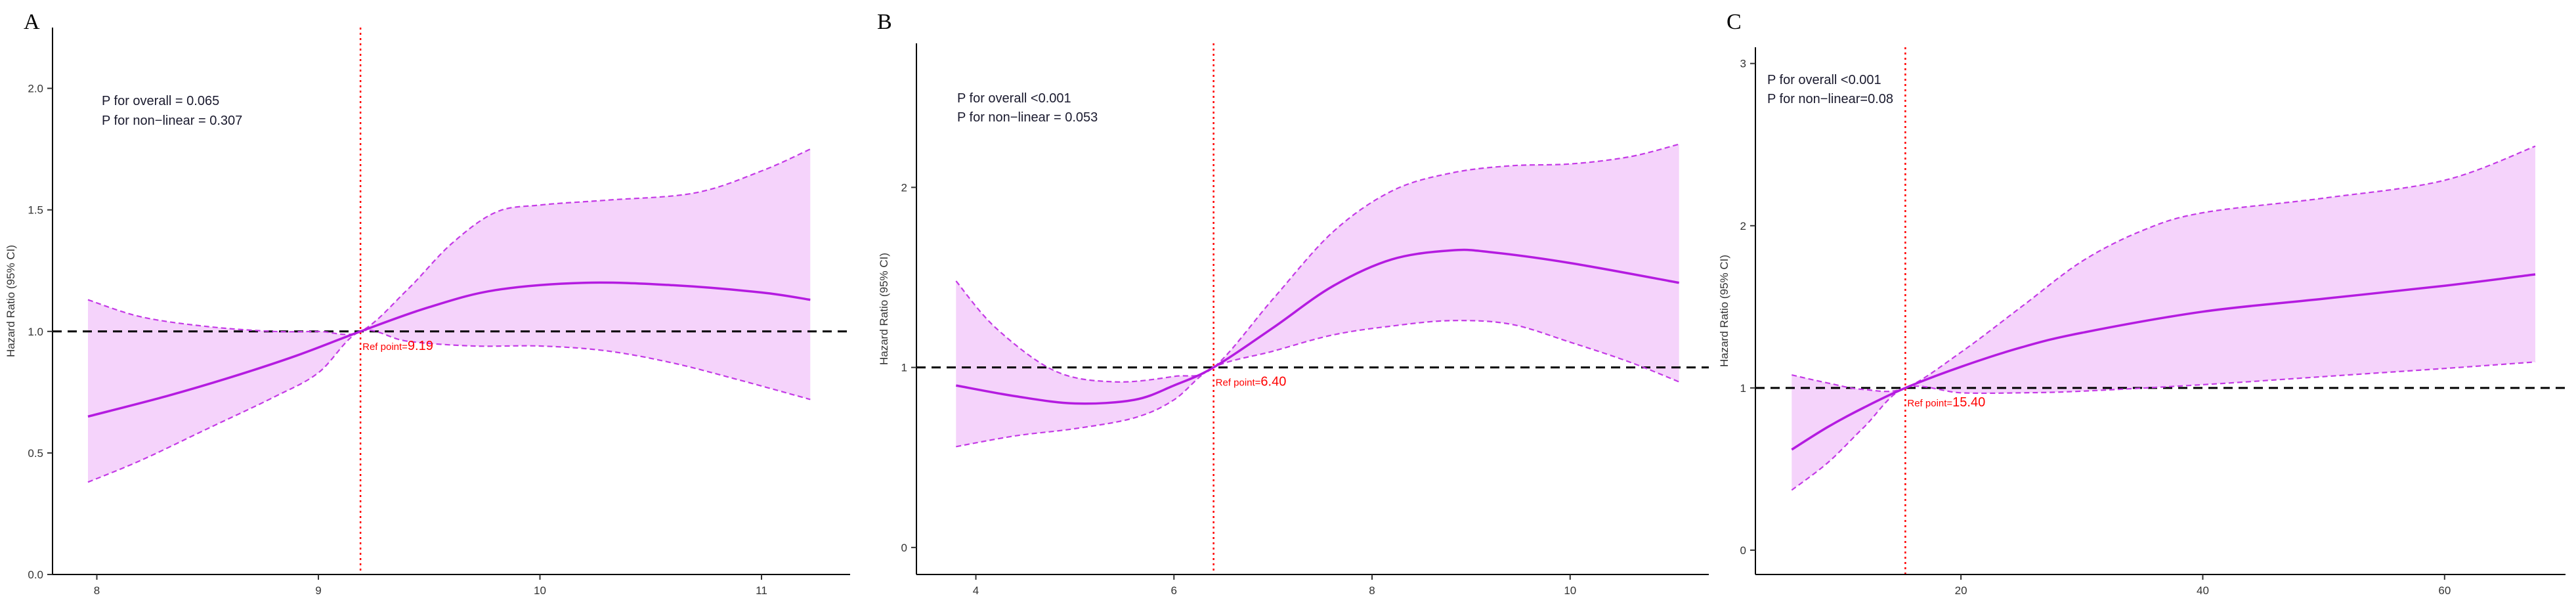 The width and height of the screenshot is (2576, 606). What do you see at coordinates (1743, 226) in the screenshot?
I see `y-tick-label-c: 2` at bounding box center [1743, 226].